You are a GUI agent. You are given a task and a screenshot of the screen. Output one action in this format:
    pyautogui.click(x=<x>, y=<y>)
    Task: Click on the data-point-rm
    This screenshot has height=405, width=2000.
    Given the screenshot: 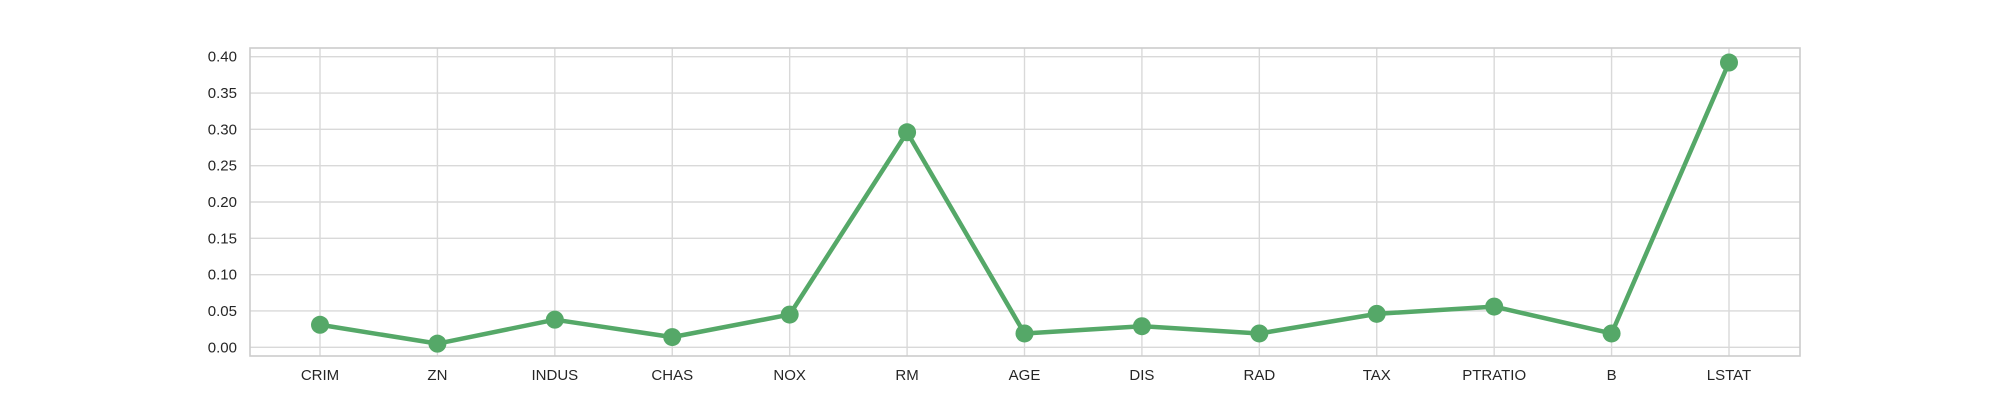 What is the action you would take?
    pyautogui.click(x=907, y=132)
    